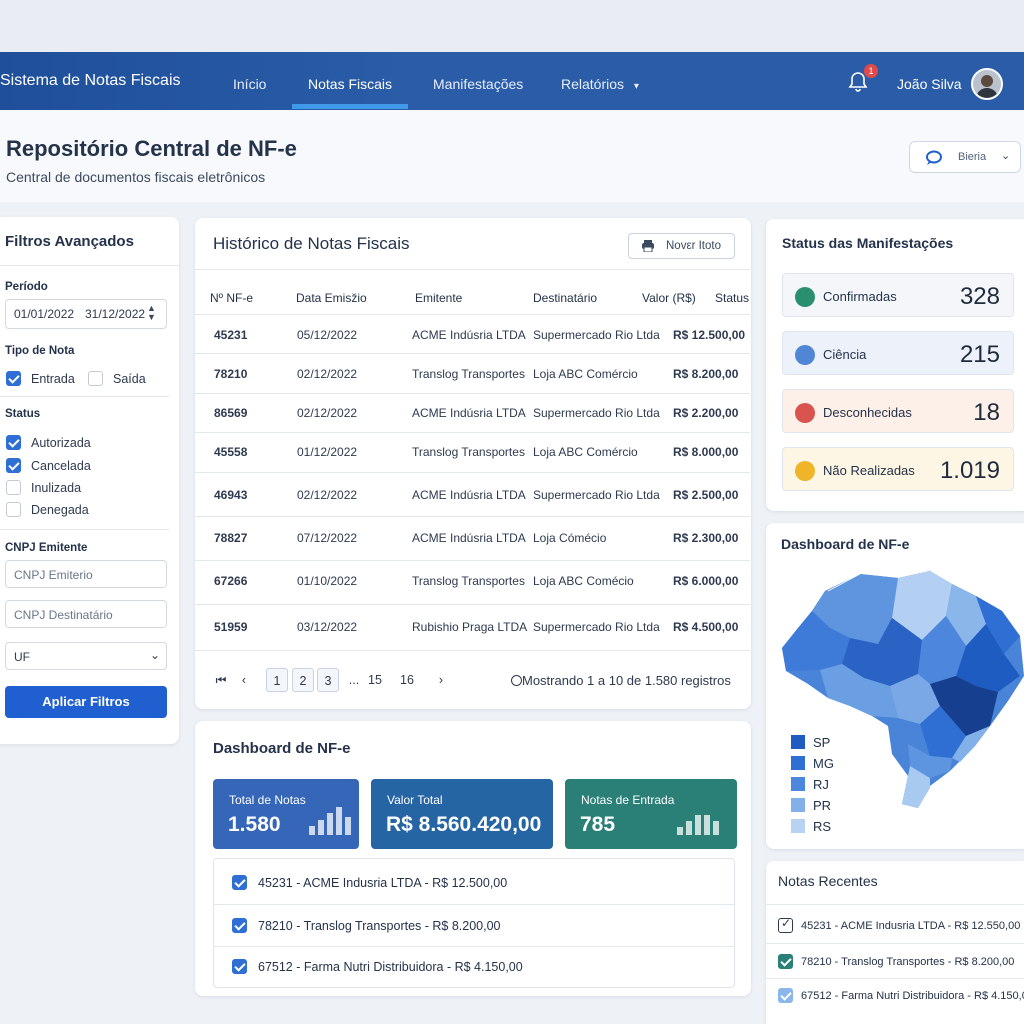  I want to click on period-date-range: 01/01/2022 31/12/2022 ▲ ▼, so click(86, 314).